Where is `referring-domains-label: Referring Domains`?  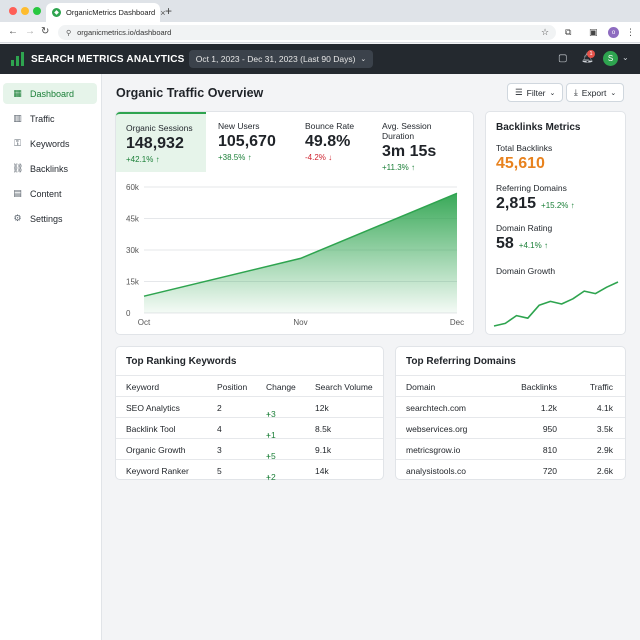
referring-domains-label: Referring Domains is located at coordinates (531, 188).